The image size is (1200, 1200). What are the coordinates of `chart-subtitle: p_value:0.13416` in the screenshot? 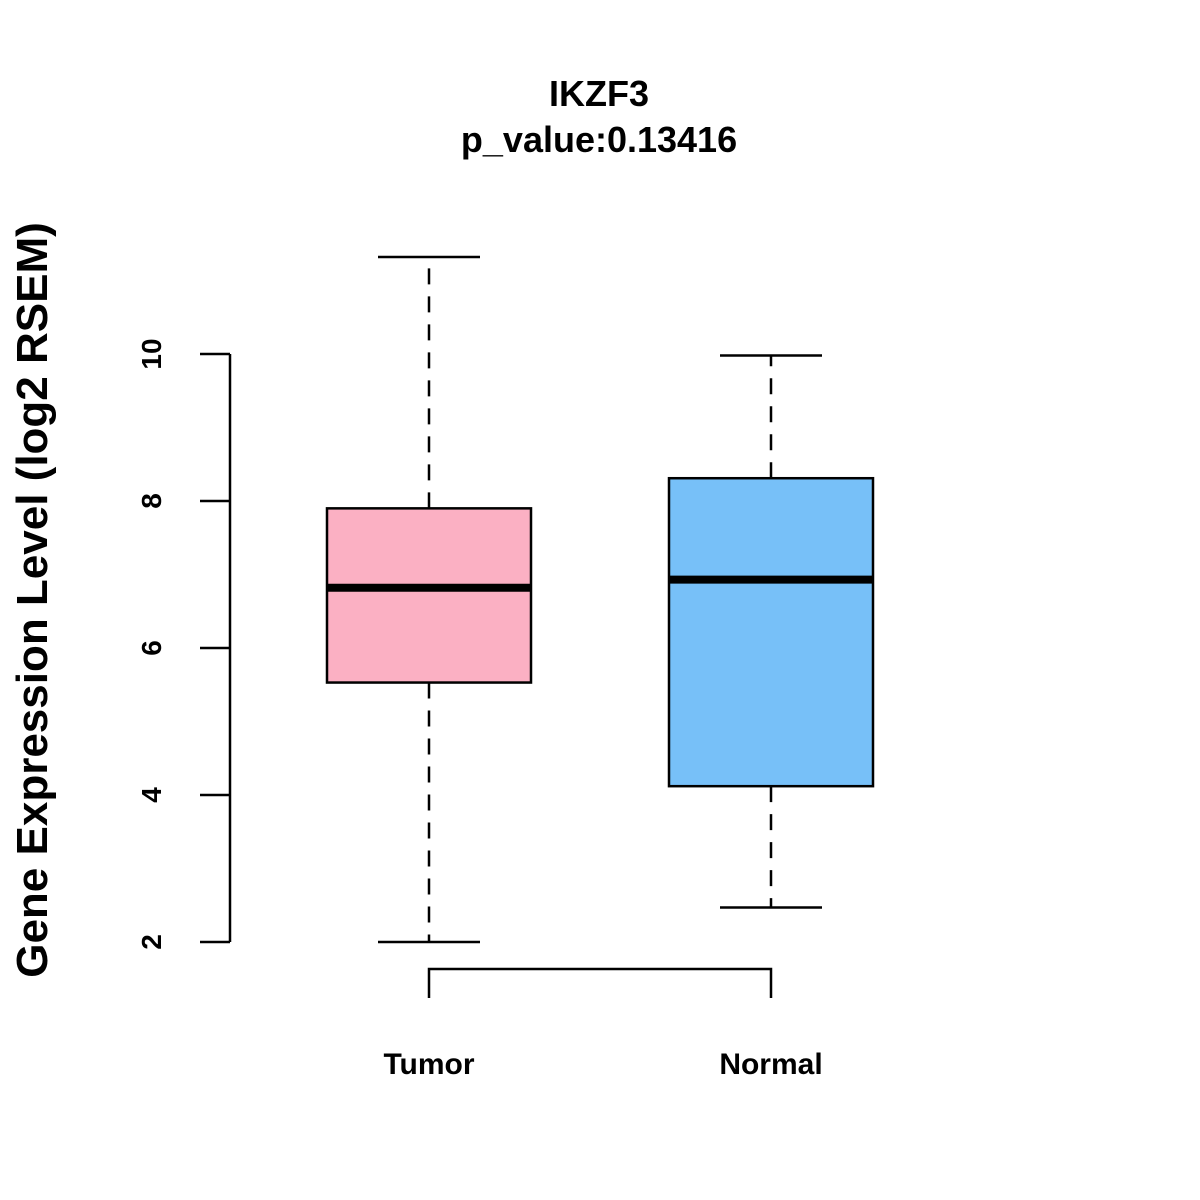 It's located at (599, 139).